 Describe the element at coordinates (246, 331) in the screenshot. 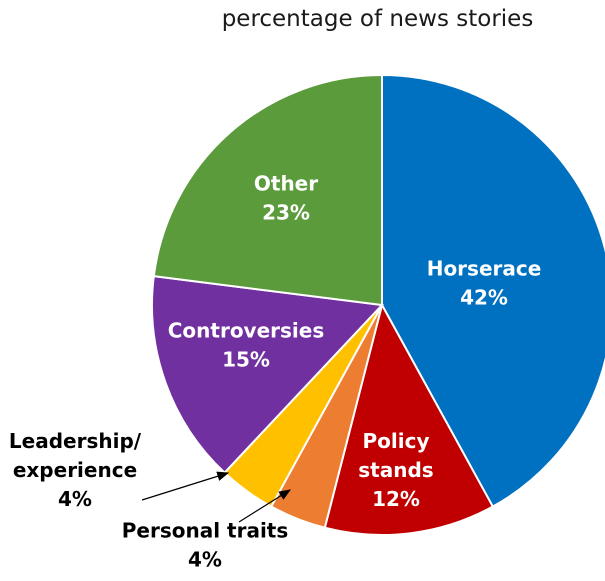

I see `slice-label-line: Controversies` at that location.